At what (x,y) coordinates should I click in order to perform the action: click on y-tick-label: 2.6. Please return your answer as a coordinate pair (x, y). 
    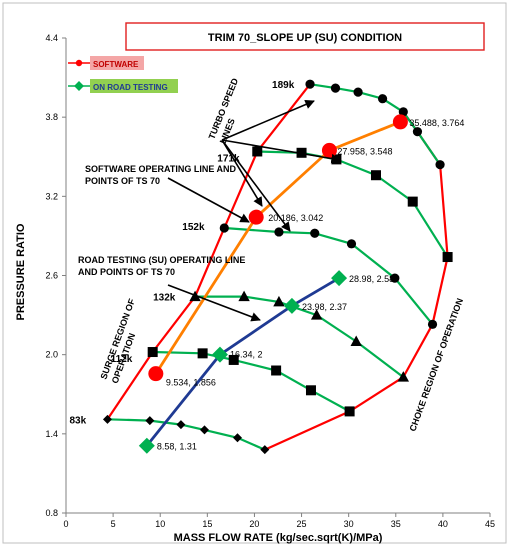
    Looking at the image, I should click on (51, 276).